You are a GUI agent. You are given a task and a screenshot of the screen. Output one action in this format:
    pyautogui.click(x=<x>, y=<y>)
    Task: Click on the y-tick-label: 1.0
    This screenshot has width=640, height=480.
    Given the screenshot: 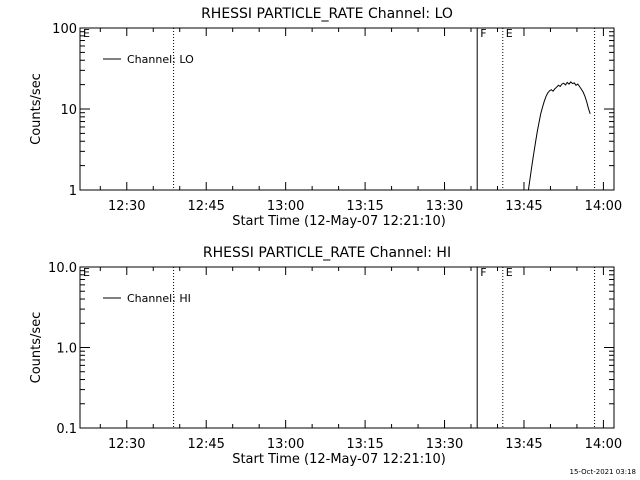 What is the action you would take?
    pyautogui.click(x=66, y=349)
    